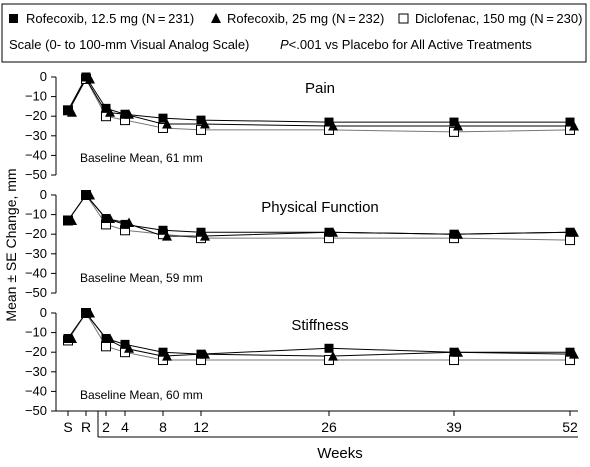 Image resolution: width=590 pixels, height=467 pixels. Describe the element at coordinates (141, 395) in the screenshot. I see `baseline-note: Baseline Mean, 60 mm` at that location.